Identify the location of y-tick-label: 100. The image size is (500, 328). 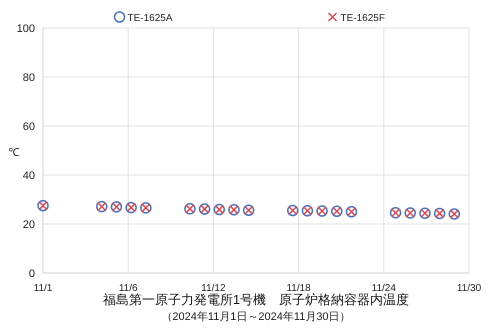
(25, 29).